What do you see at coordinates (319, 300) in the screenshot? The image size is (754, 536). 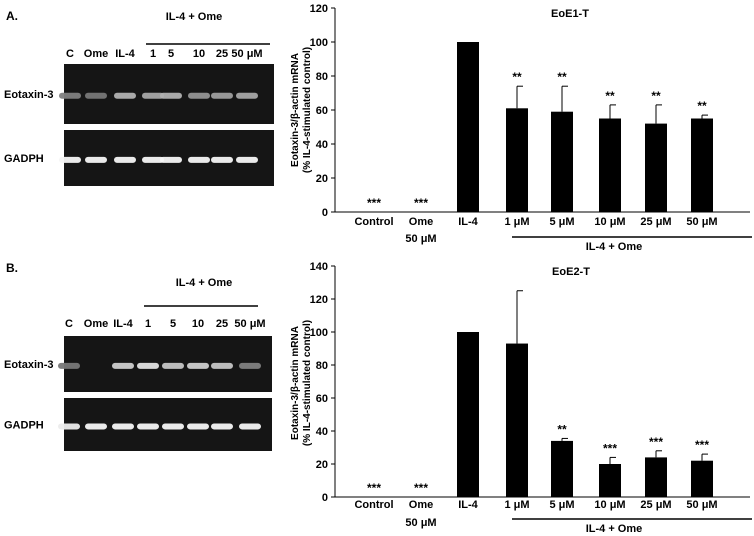 I see `y-tick-label: 120` at bounding box center [319, 300].